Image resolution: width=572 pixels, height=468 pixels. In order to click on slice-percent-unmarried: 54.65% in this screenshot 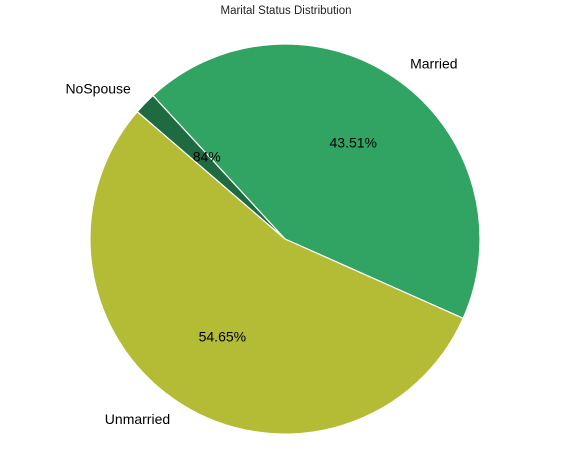, I will do `click(222, 337)`.